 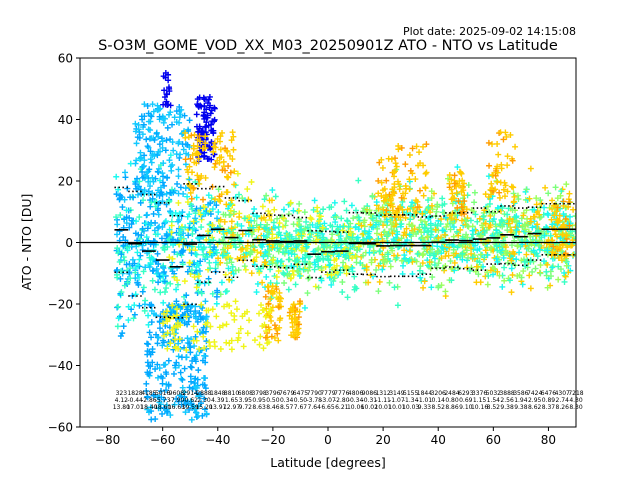 I want to click on bin-label-15-2: 6.65, so click(x=328, y=407).